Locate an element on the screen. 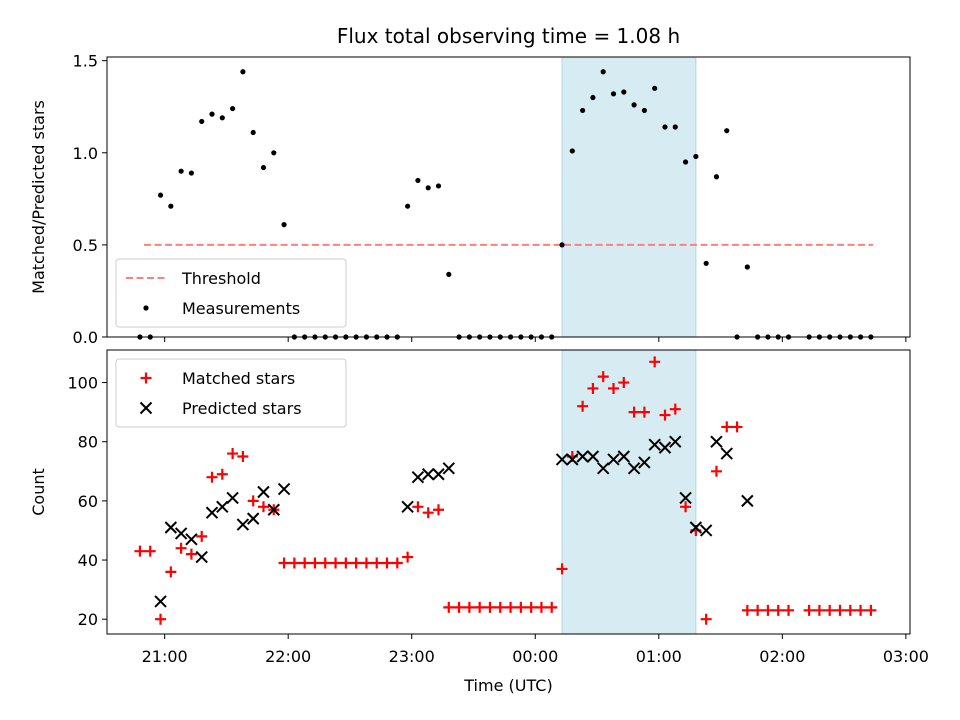 This screenshot has width=960, height=720. legend-label: Predicted stars is located at coordinates (242, 408).